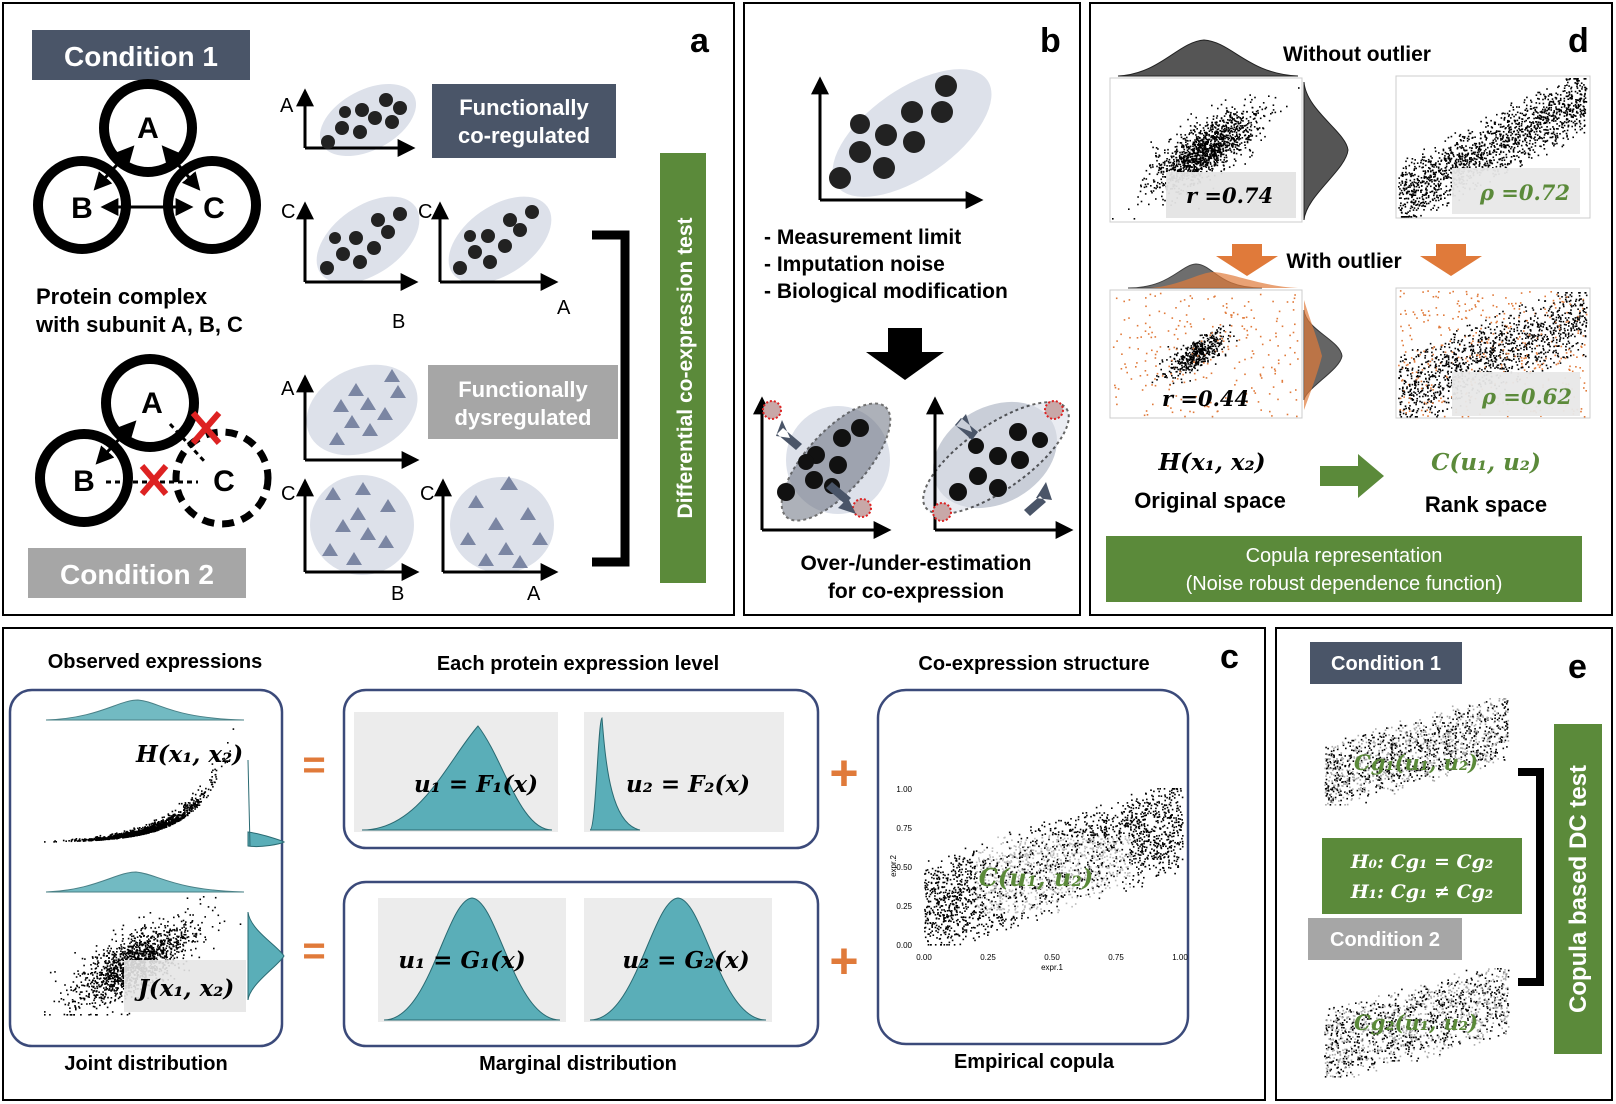 This screenshot has width=1616, height=1104. I want to click on marginal-plot-u1-f, so click(456, 772).